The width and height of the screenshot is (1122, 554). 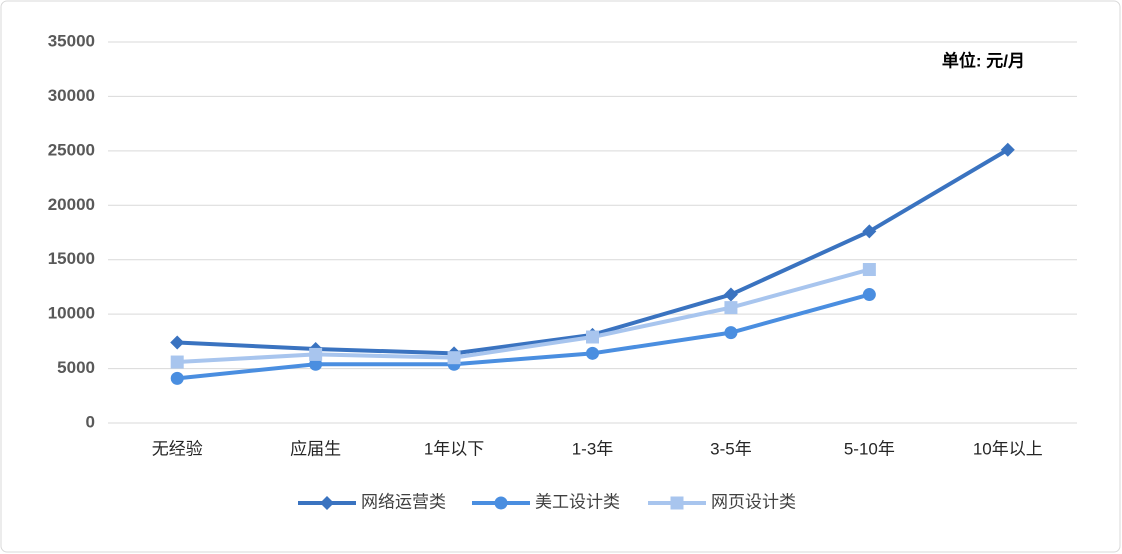 I want to click on unit-annotation: 单位: 元/月, so click(x=983, y=60).